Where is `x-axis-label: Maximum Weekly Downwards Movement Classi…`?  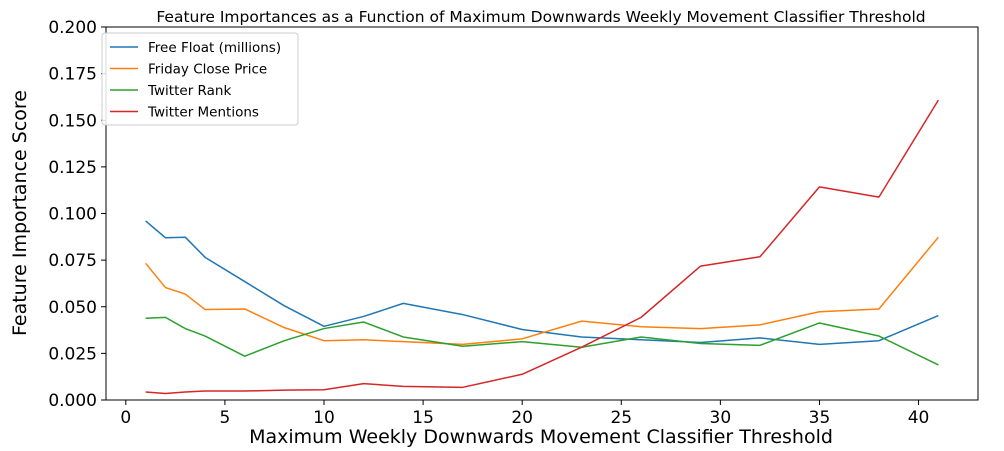 x-axis-label: Maximum Weekly Downwards Movement Classi… is located at coordinates (541, 437).